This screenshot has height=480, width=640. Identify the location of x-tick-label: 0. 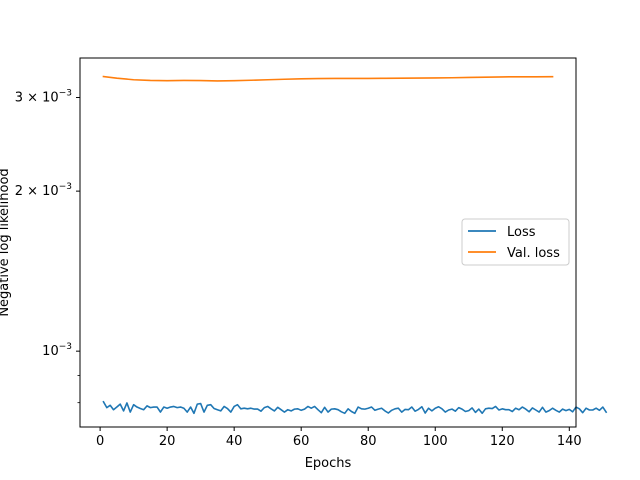
(100, 441).